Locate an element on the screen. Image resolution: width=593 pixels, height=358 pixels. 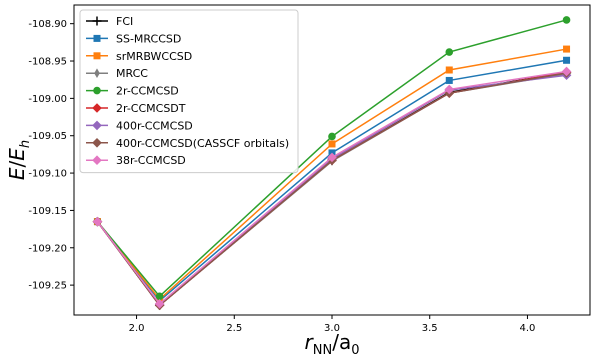
y-axis-title-sub: h is located at coordinates (25, 144).